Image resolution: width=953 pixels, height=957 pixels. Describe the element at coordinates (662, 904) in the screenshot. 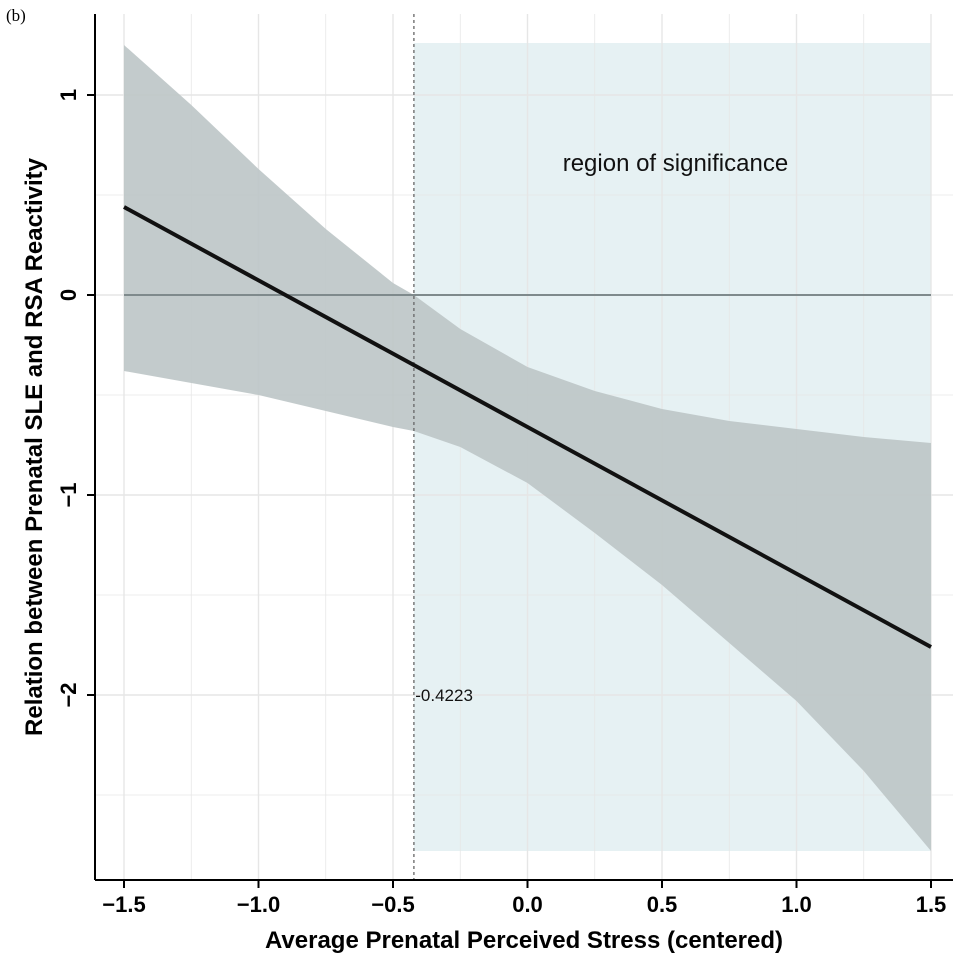

I see `x-tick-label: 0.5` at that location.